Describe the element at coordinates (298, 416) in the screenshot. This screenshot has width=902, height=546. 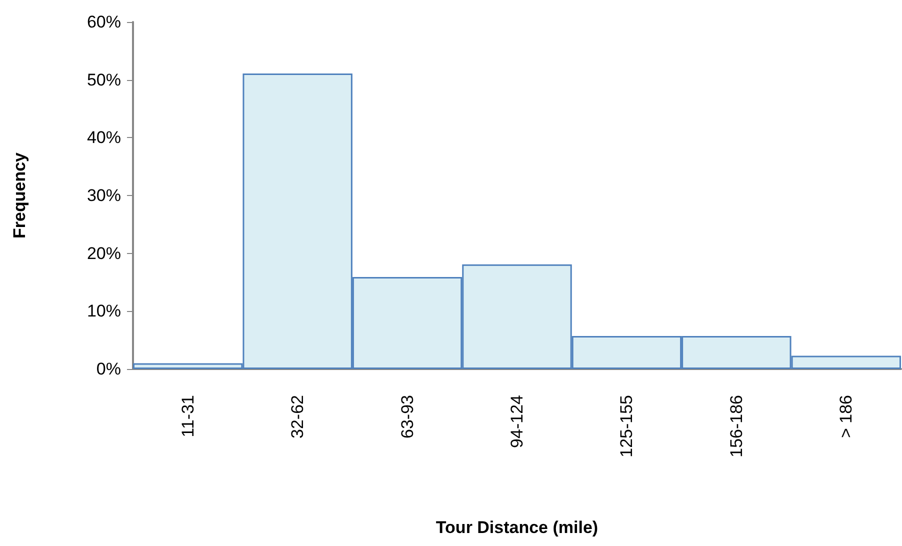
I see `x-tick-label: 32-62` at that location.